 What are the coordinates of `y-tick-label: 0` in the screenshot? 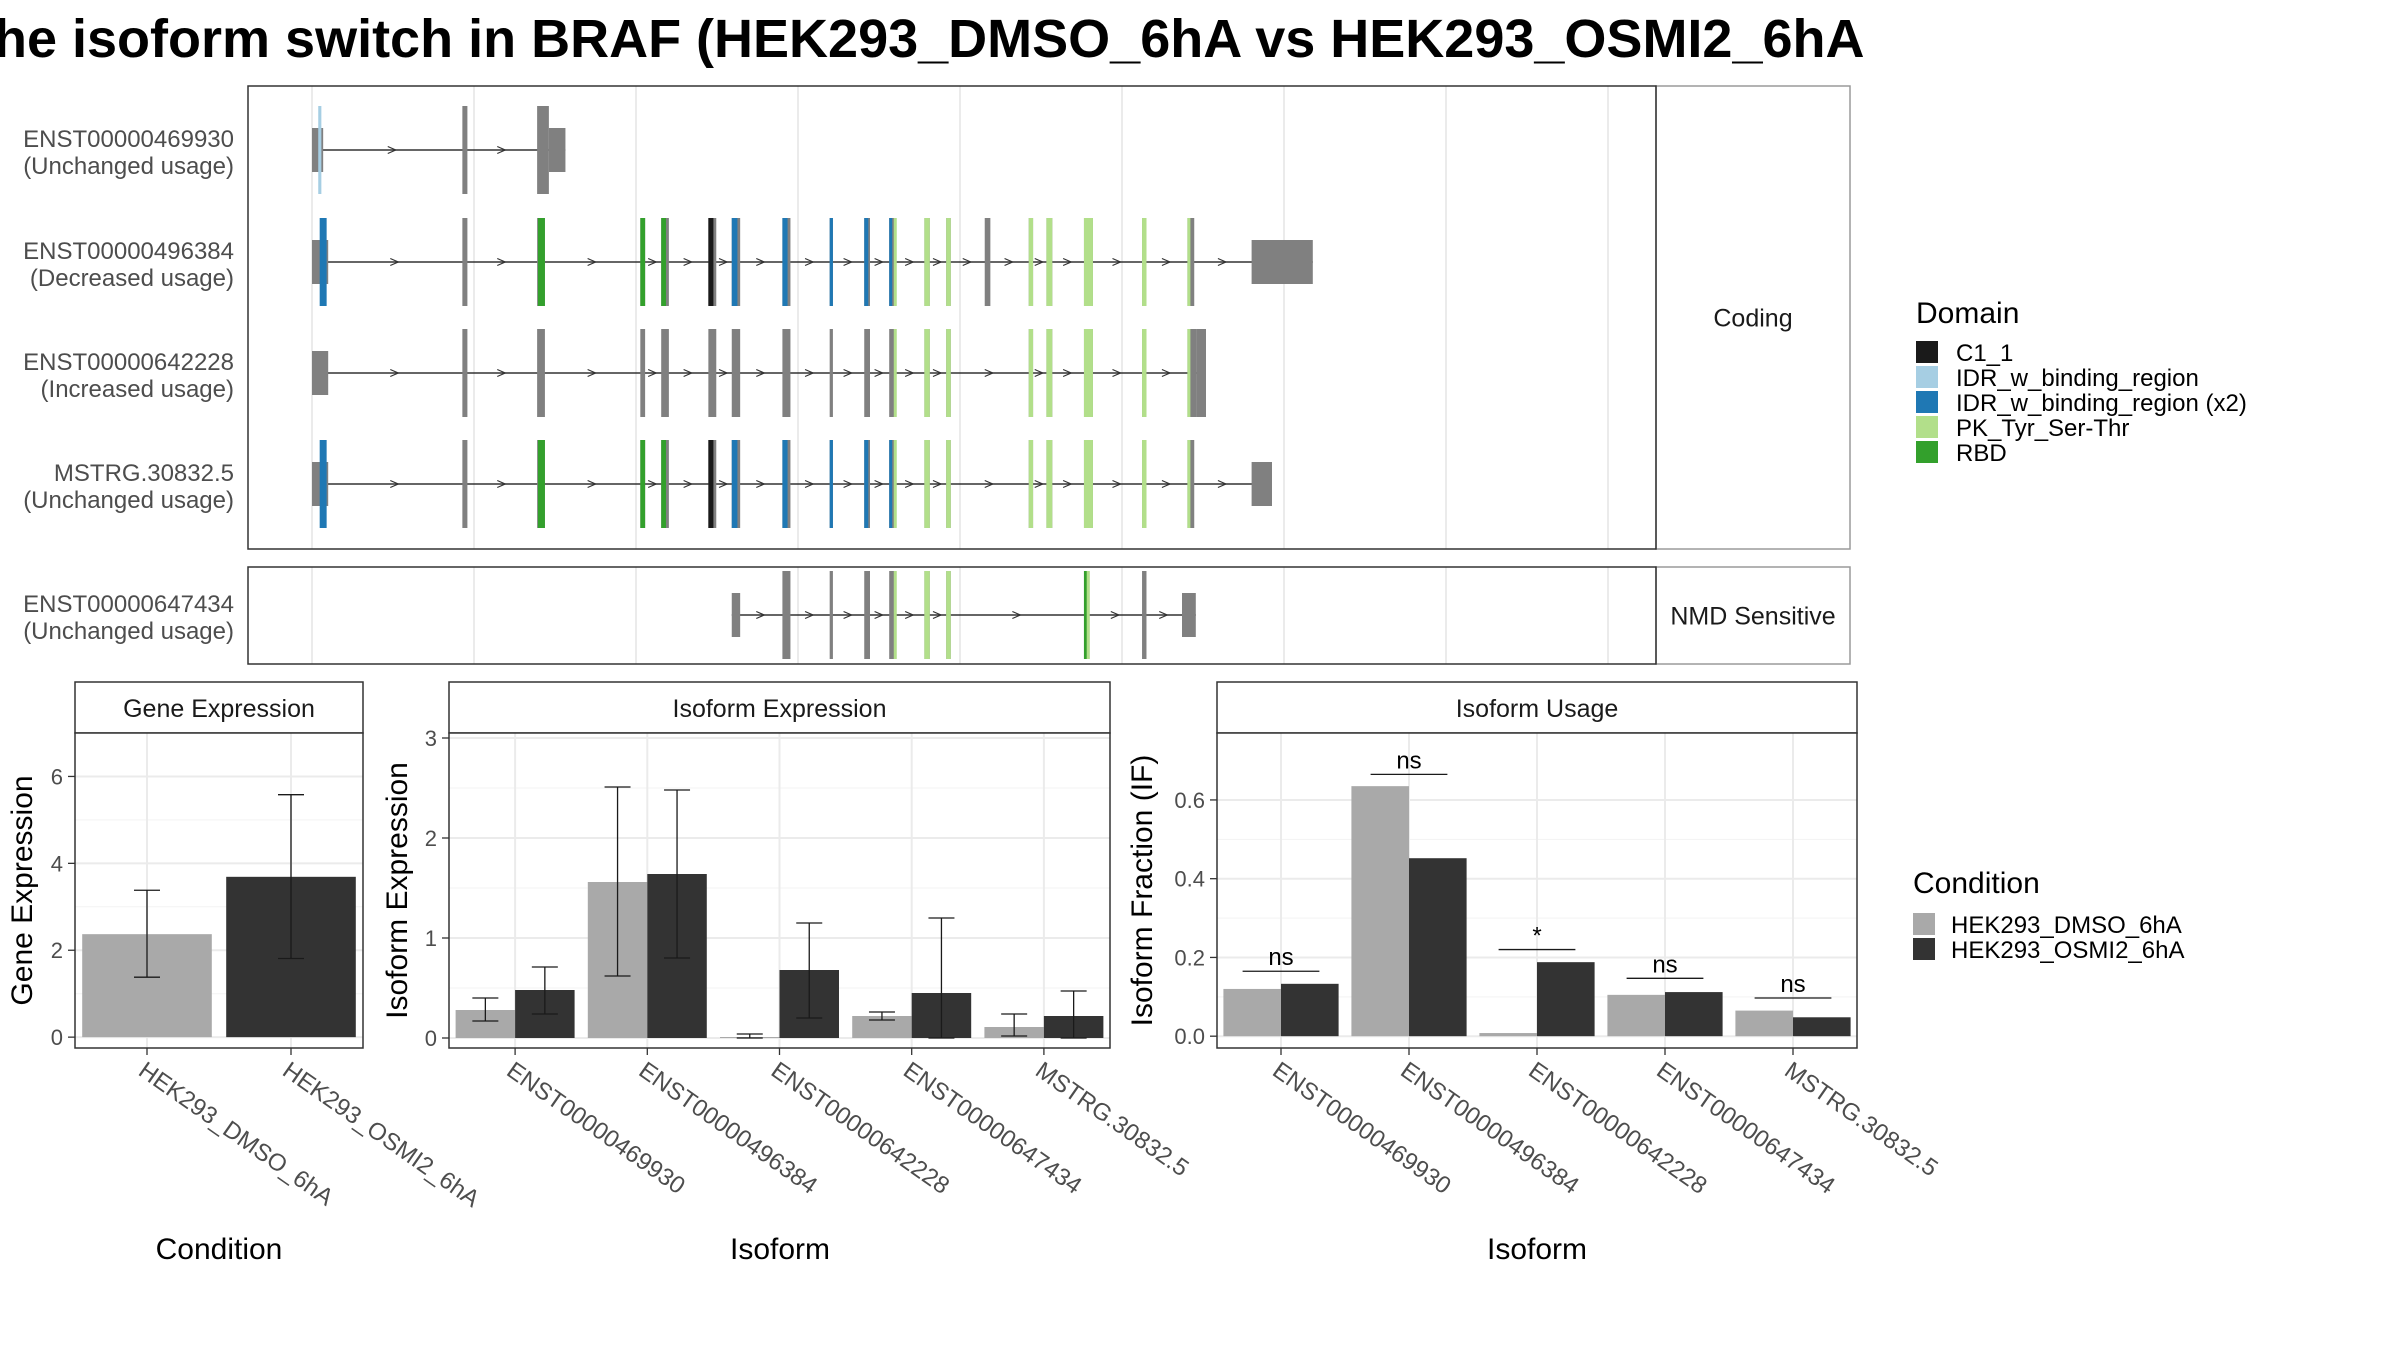 It's located at (431, 1038).